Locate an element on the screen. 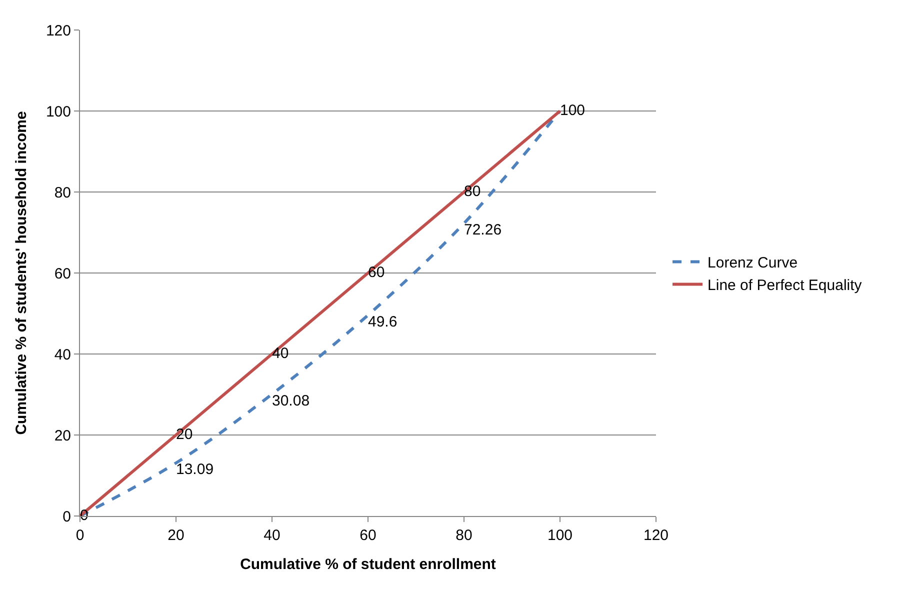 The height and width of the screenshot is (596, 906). x-tick-label: 100 is located at coordinates (560, 535).